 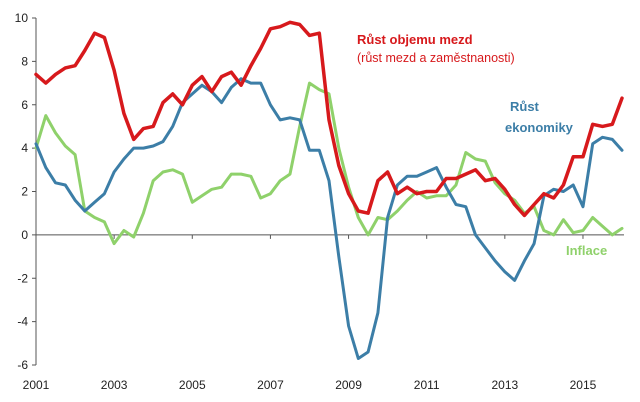 I want to click on x-tick-label: 2009, so click(x=348, y=385).